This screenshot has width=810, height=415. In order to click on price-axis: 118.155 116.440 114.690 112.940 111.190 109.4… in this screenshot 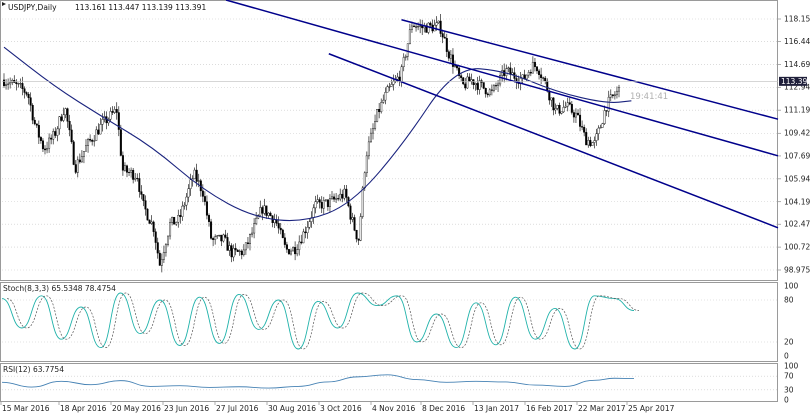, I will do `click(794, 145)`.